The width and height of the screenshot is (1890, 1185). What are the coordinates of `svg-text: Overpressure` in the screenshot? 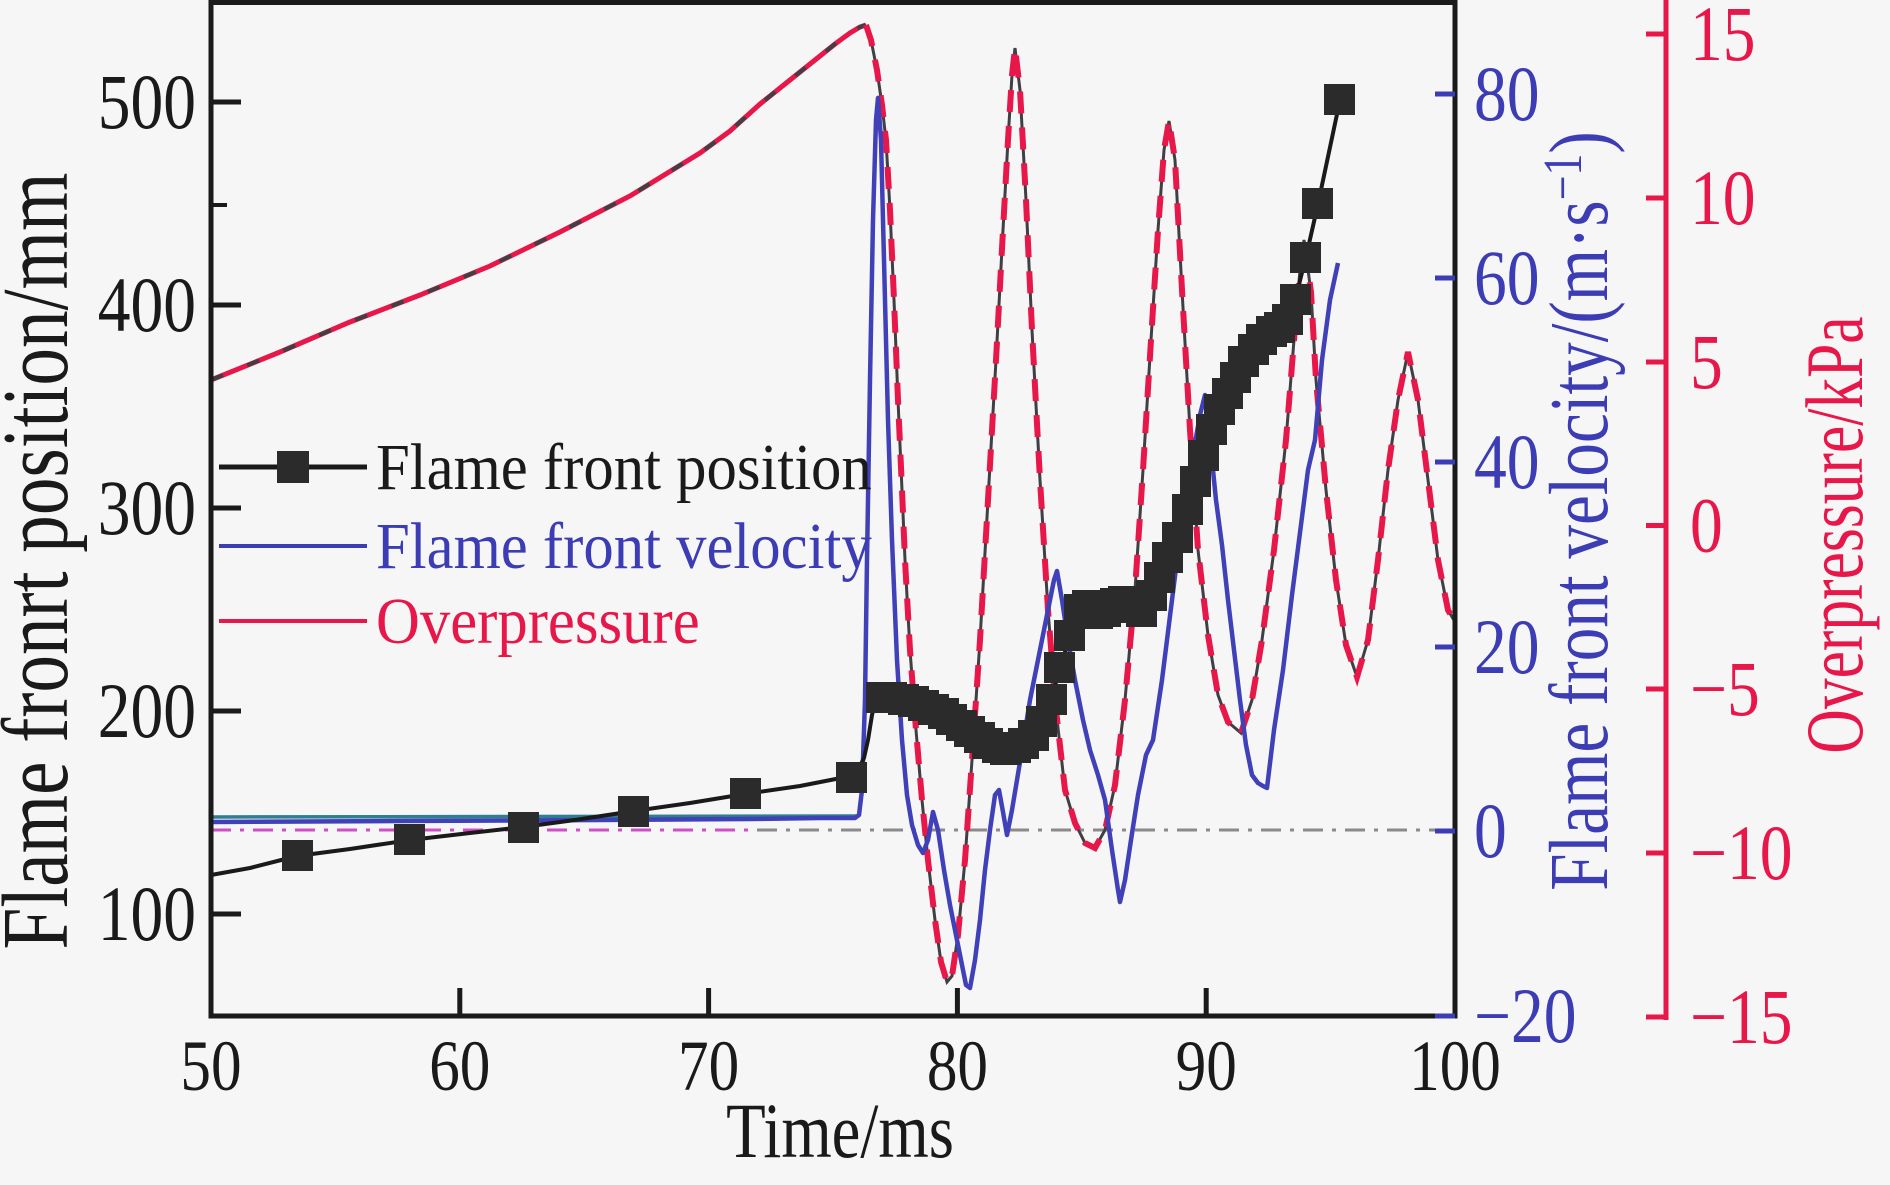 It's located at (538, 621).